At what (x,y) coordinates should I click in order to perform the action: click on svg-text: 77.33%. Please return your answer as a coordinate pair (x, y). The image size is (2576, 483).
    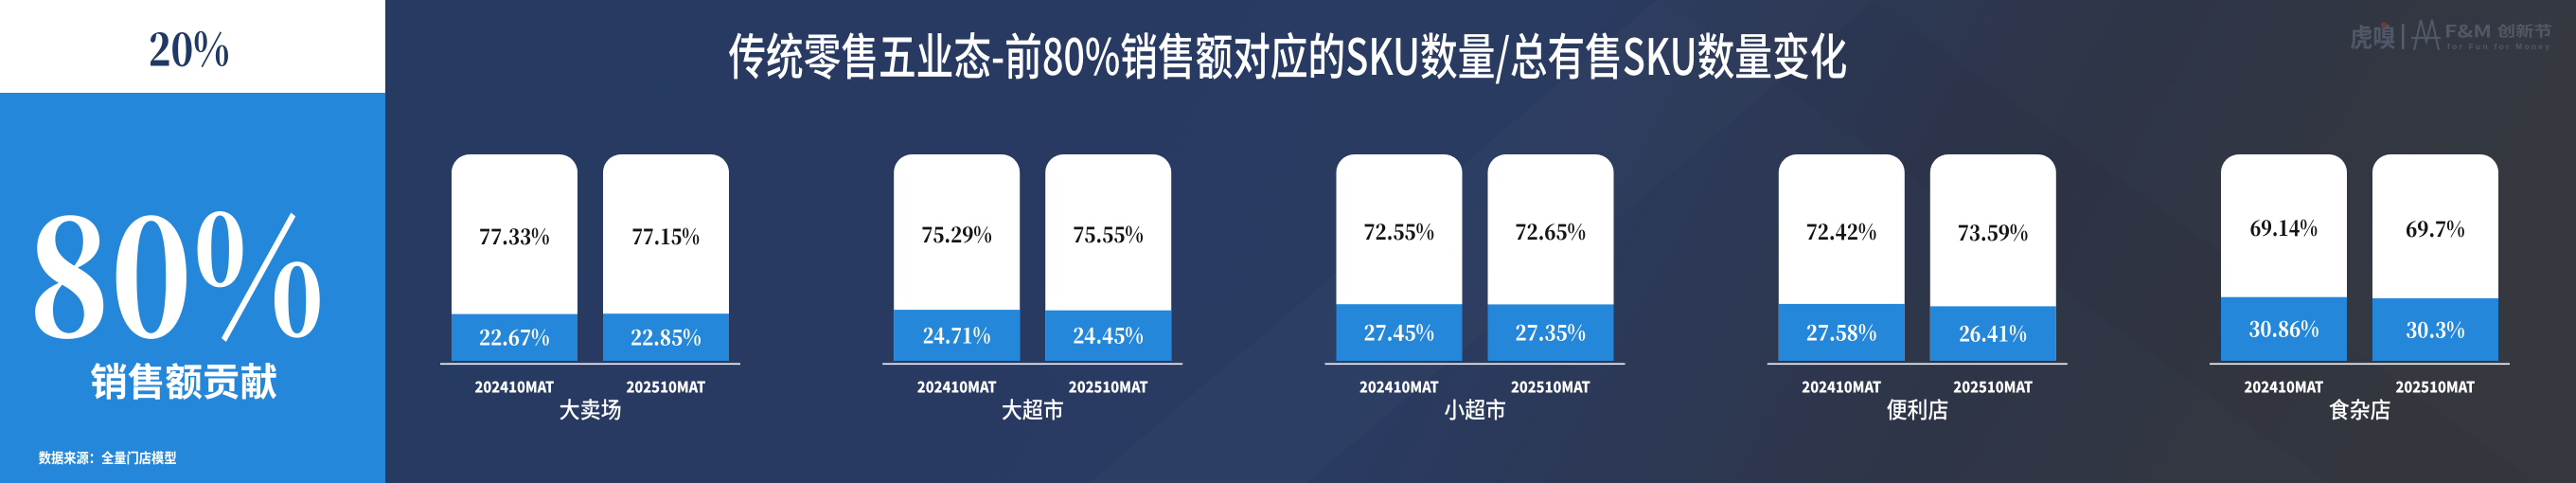
    Looking at the image, I should click on (514, 235).